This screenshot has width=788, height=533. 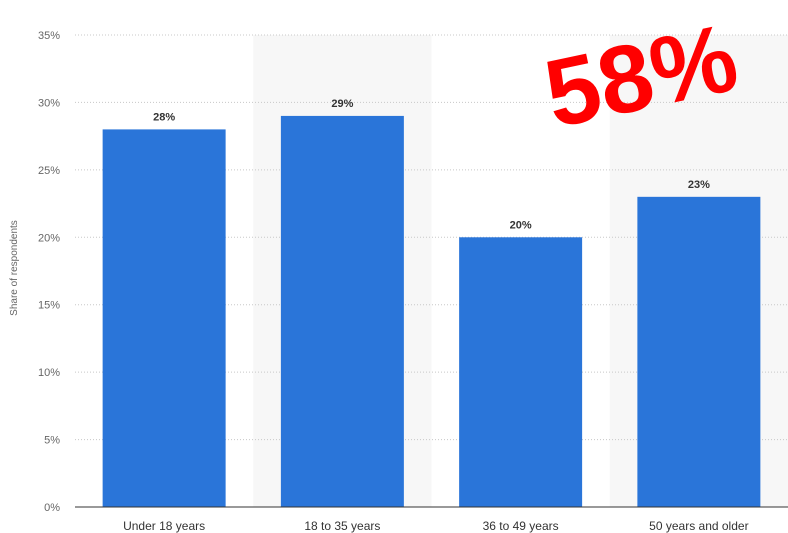 I want to click on x-tick-label: 36 to 49 years, so click(x=521, y=526).